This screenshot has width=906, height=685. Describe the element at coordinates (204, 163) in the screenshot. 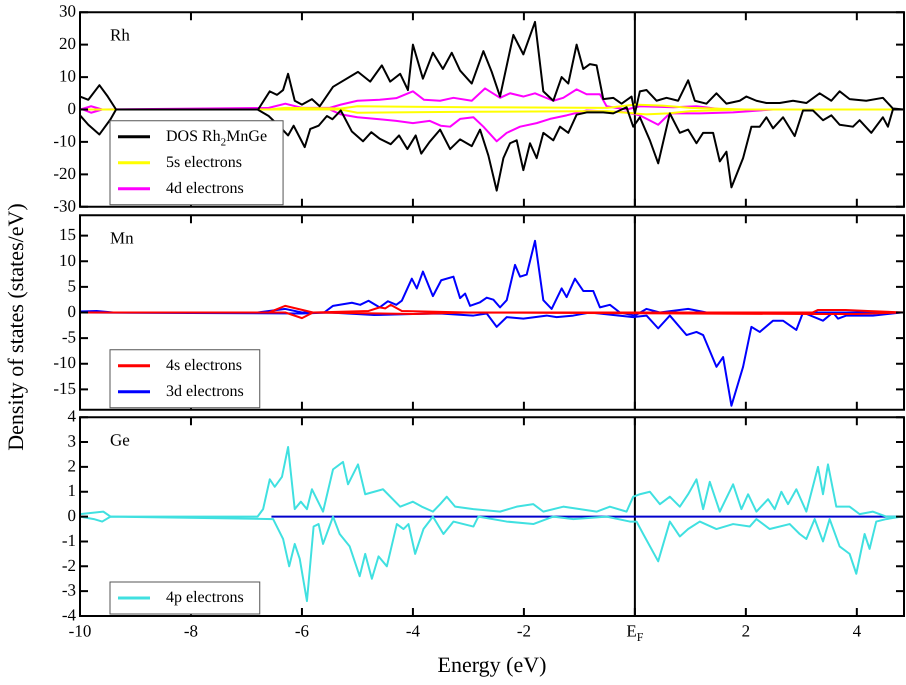

I see `legend-label: 5s electrons` at that location.